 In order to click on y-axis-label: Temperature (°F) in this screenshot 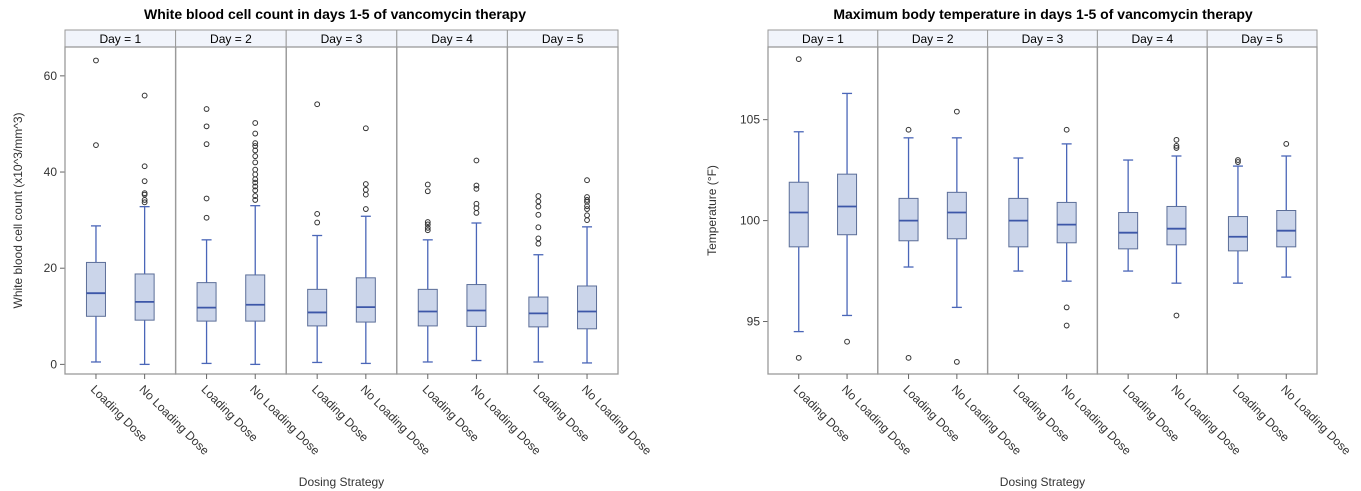, I will do `click(712, 210)`.